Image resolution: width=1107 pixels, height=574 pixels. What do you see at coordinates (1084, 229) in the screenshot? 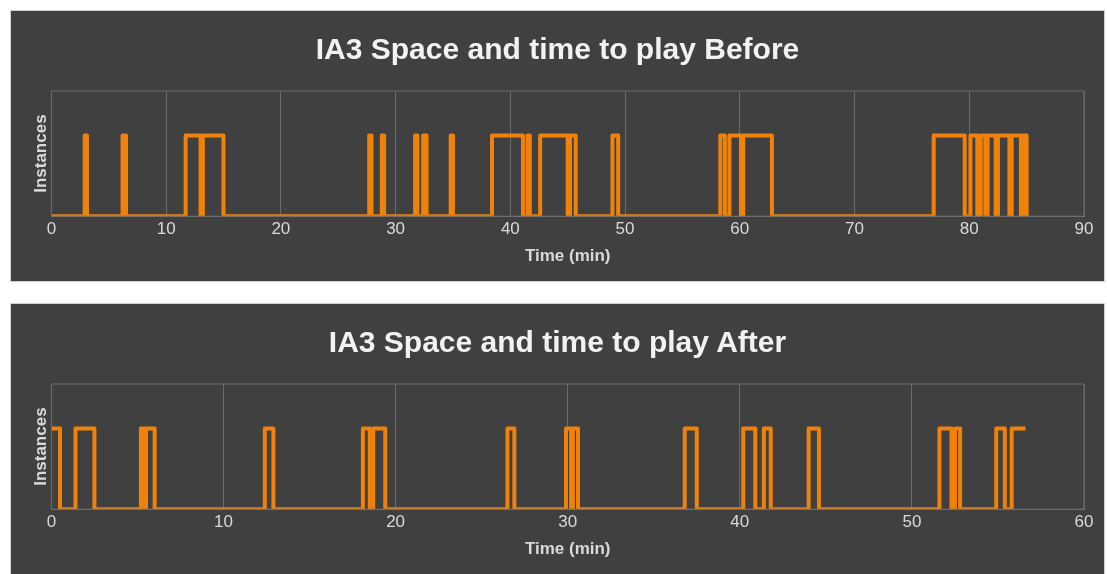
I see `x-tick-label: 90` at bounding box center [1084, 229].